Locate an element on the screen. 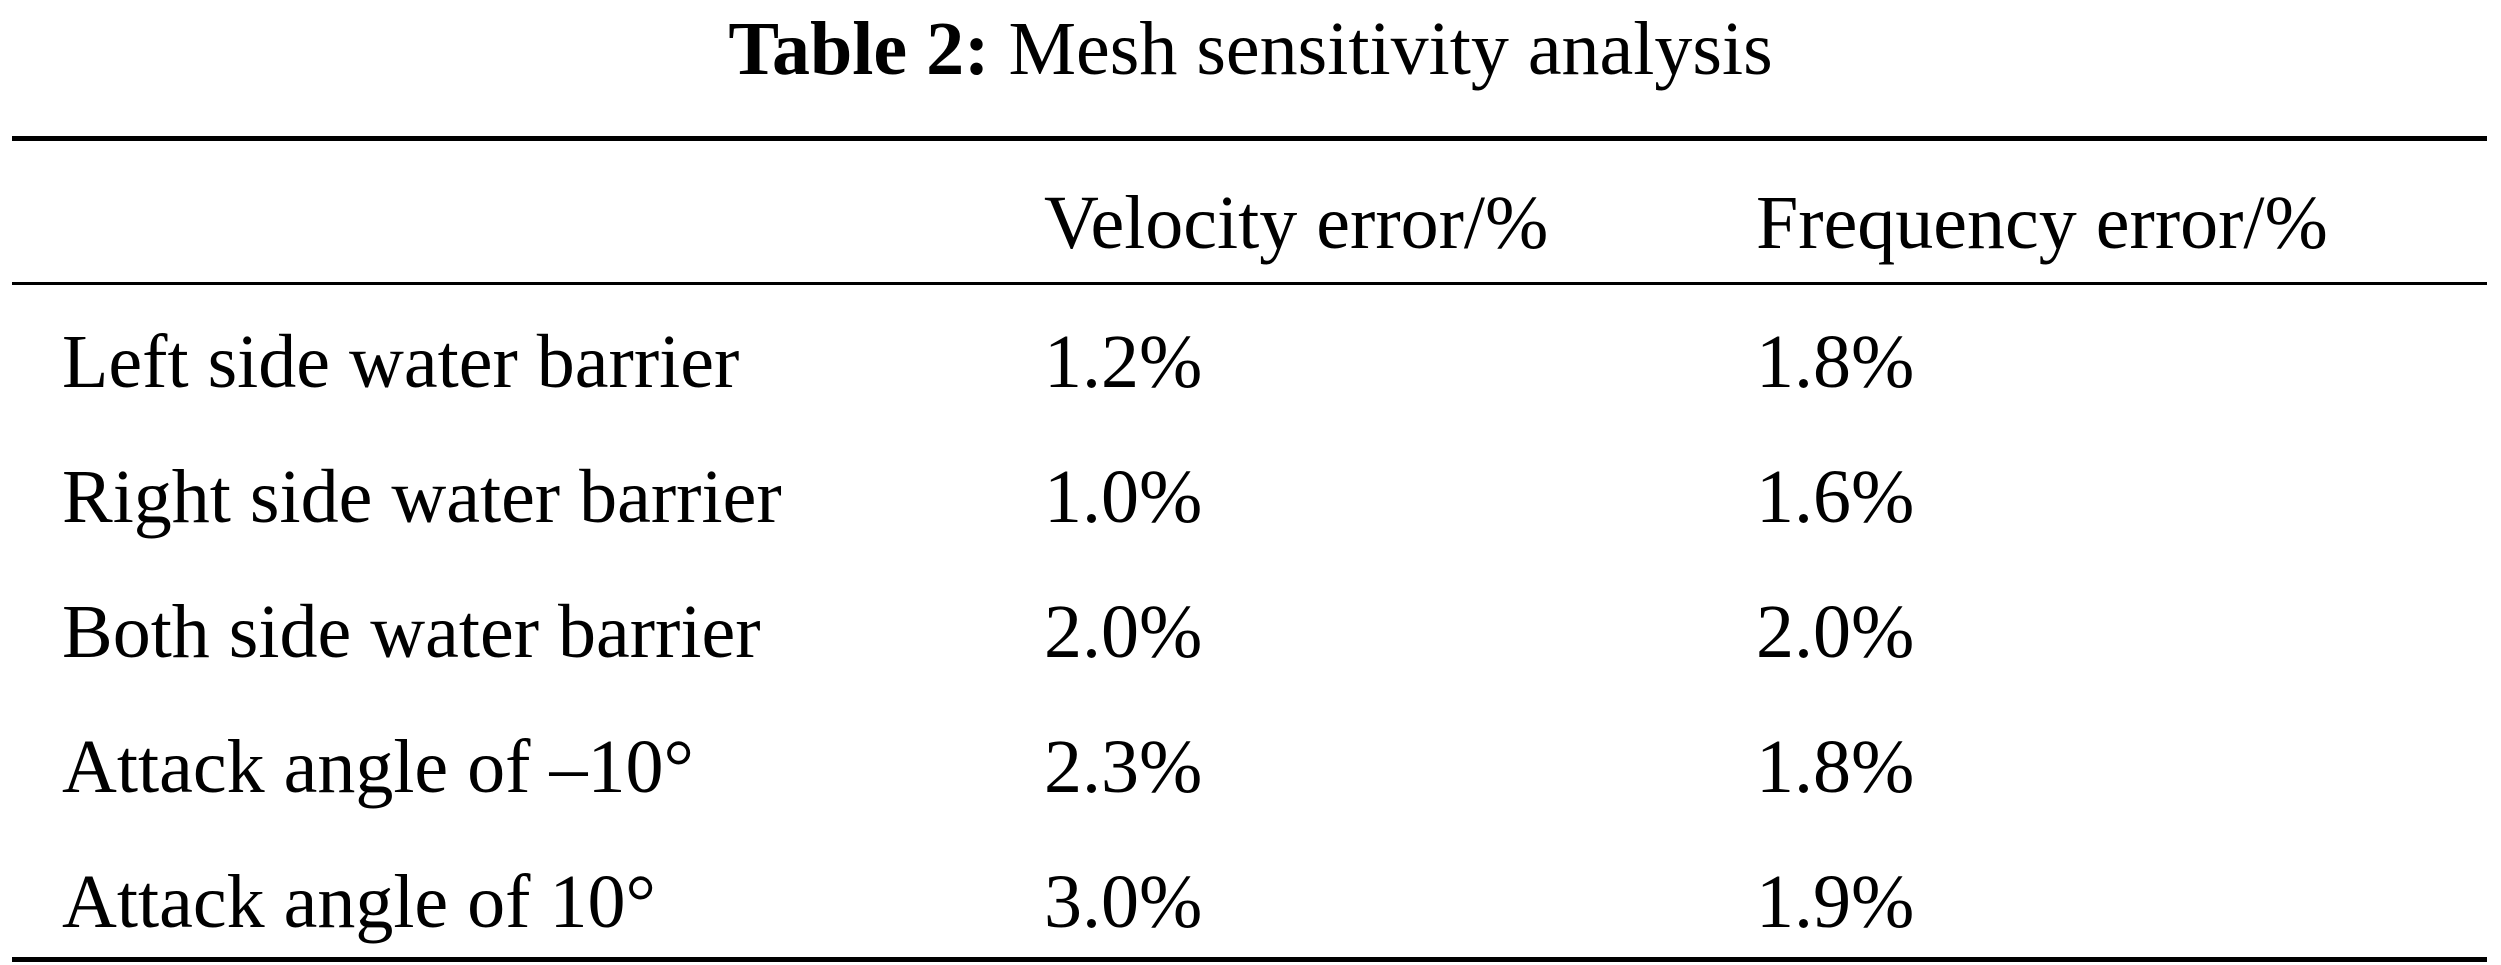 This screenshot has height=965, width=2501. header-rule is located at coordinates (1249, 283).